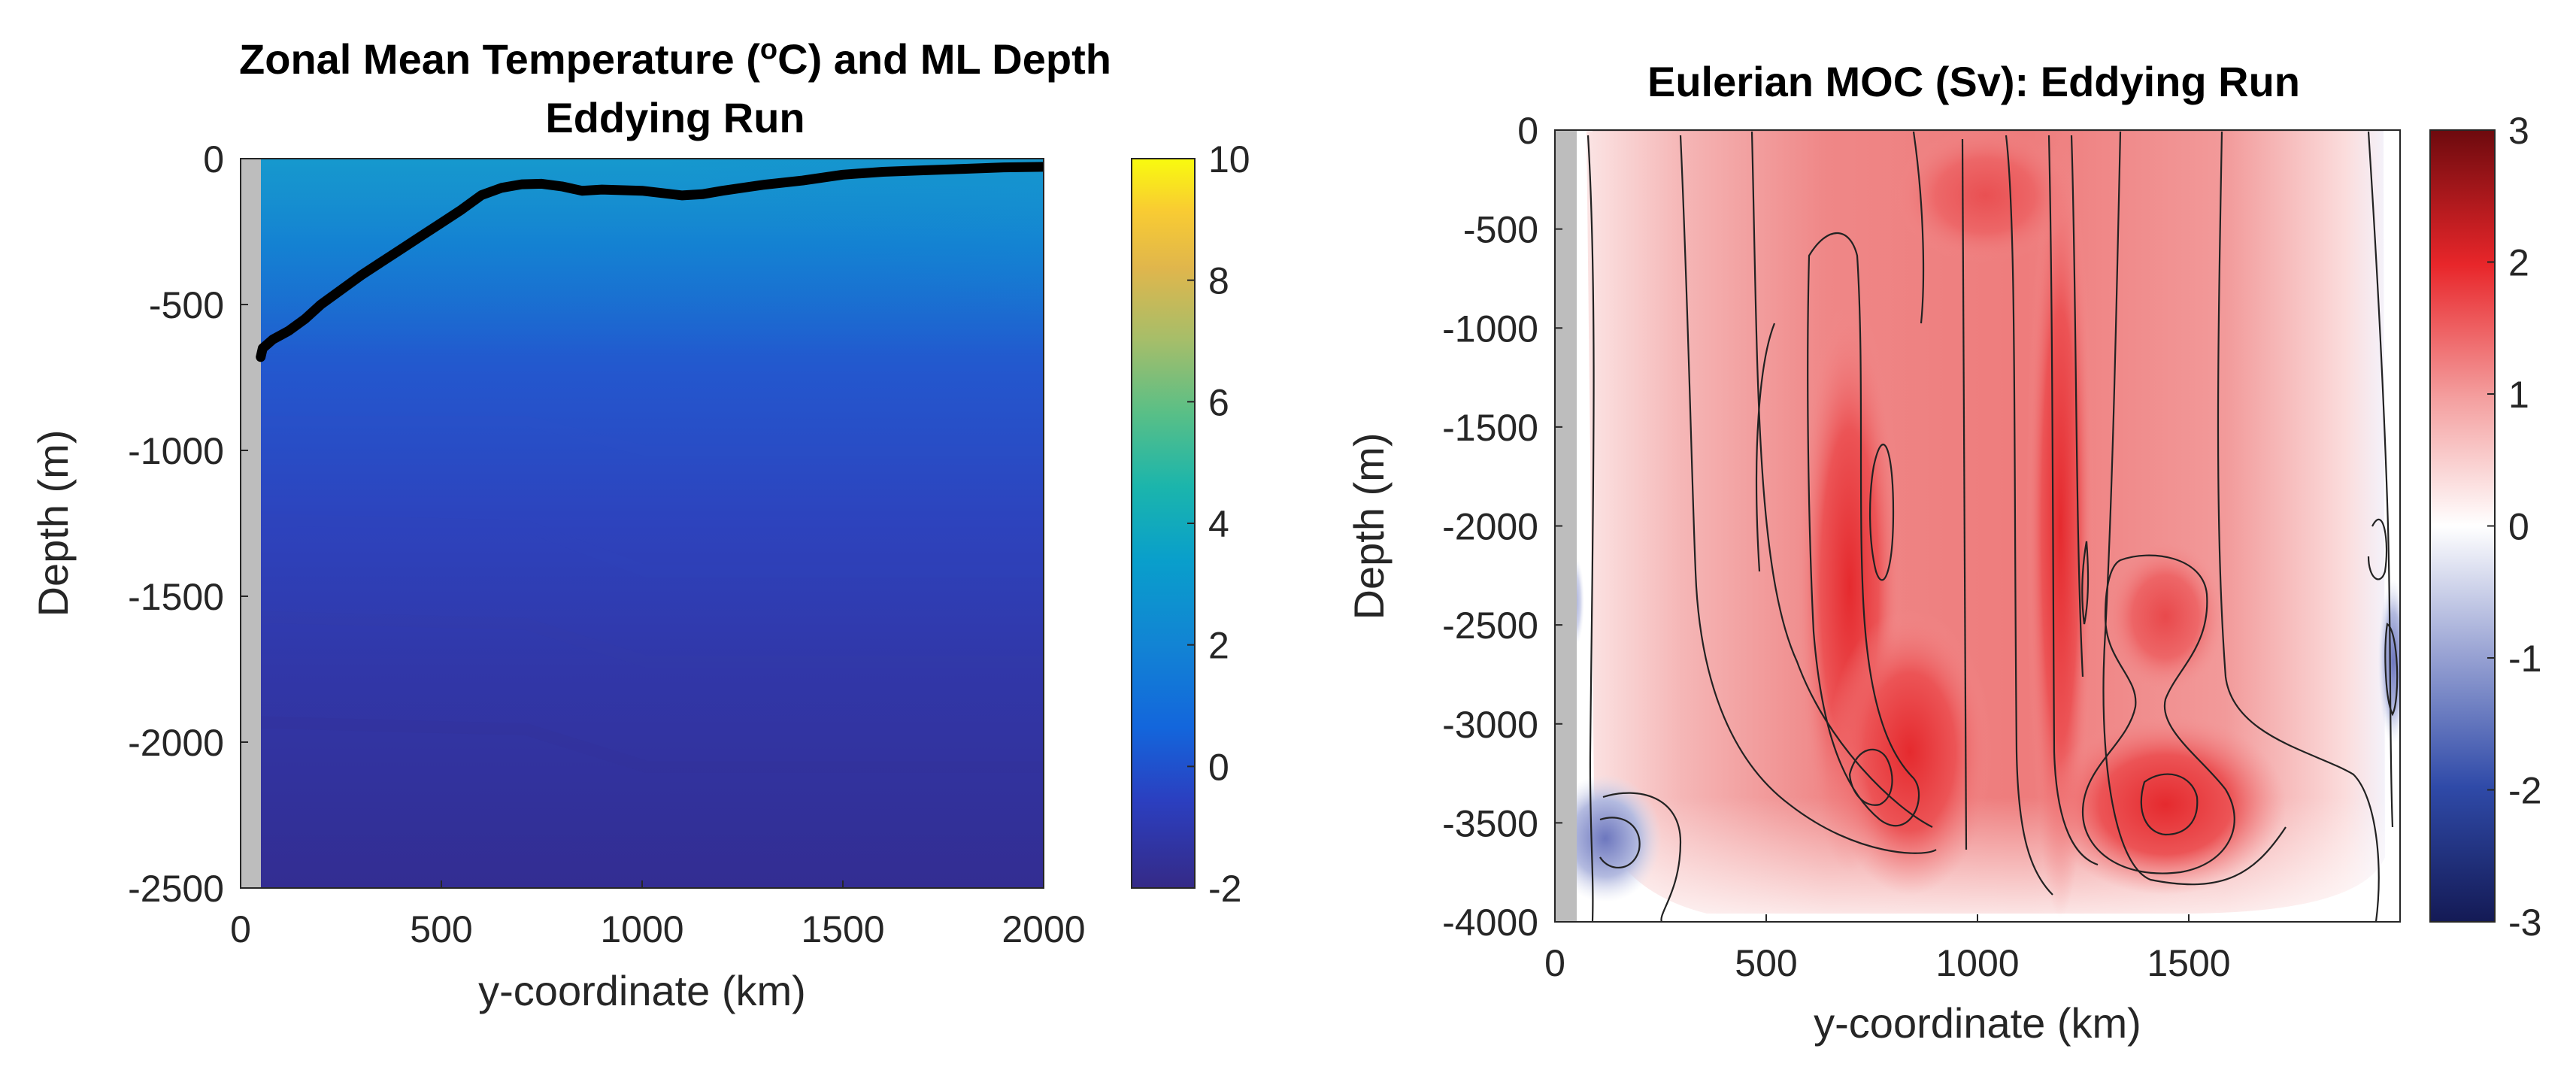  I want to click on moc-y-tick-label: -3500, so click(1490, 823).